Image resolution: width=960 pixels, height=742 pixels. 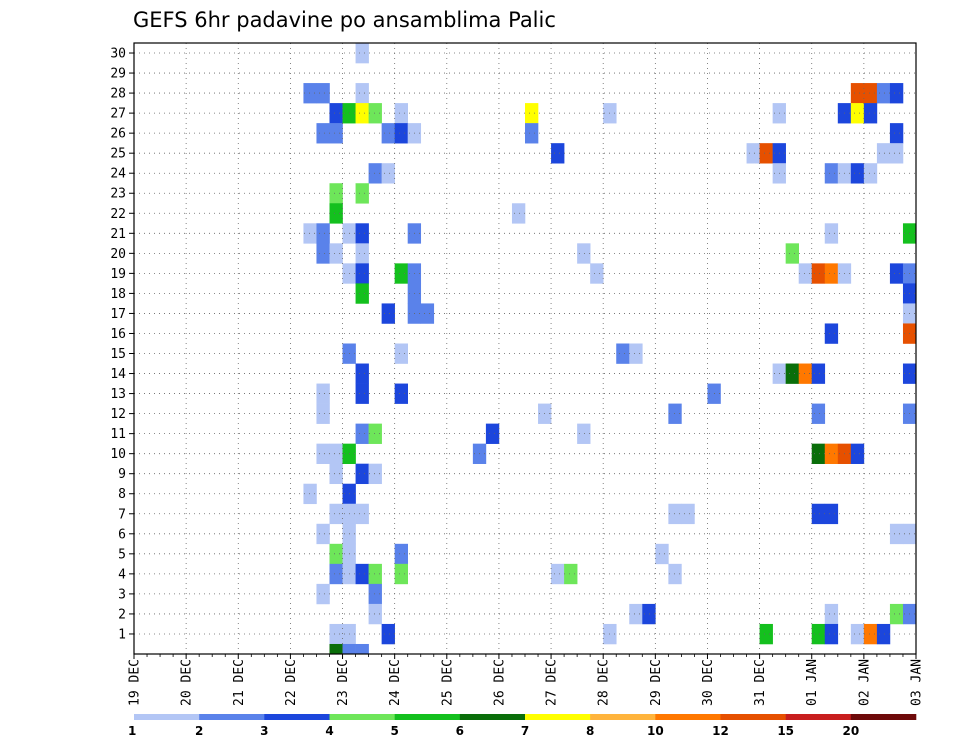 I want to click on y-tick-label: 12, so click(x=118, y=414).